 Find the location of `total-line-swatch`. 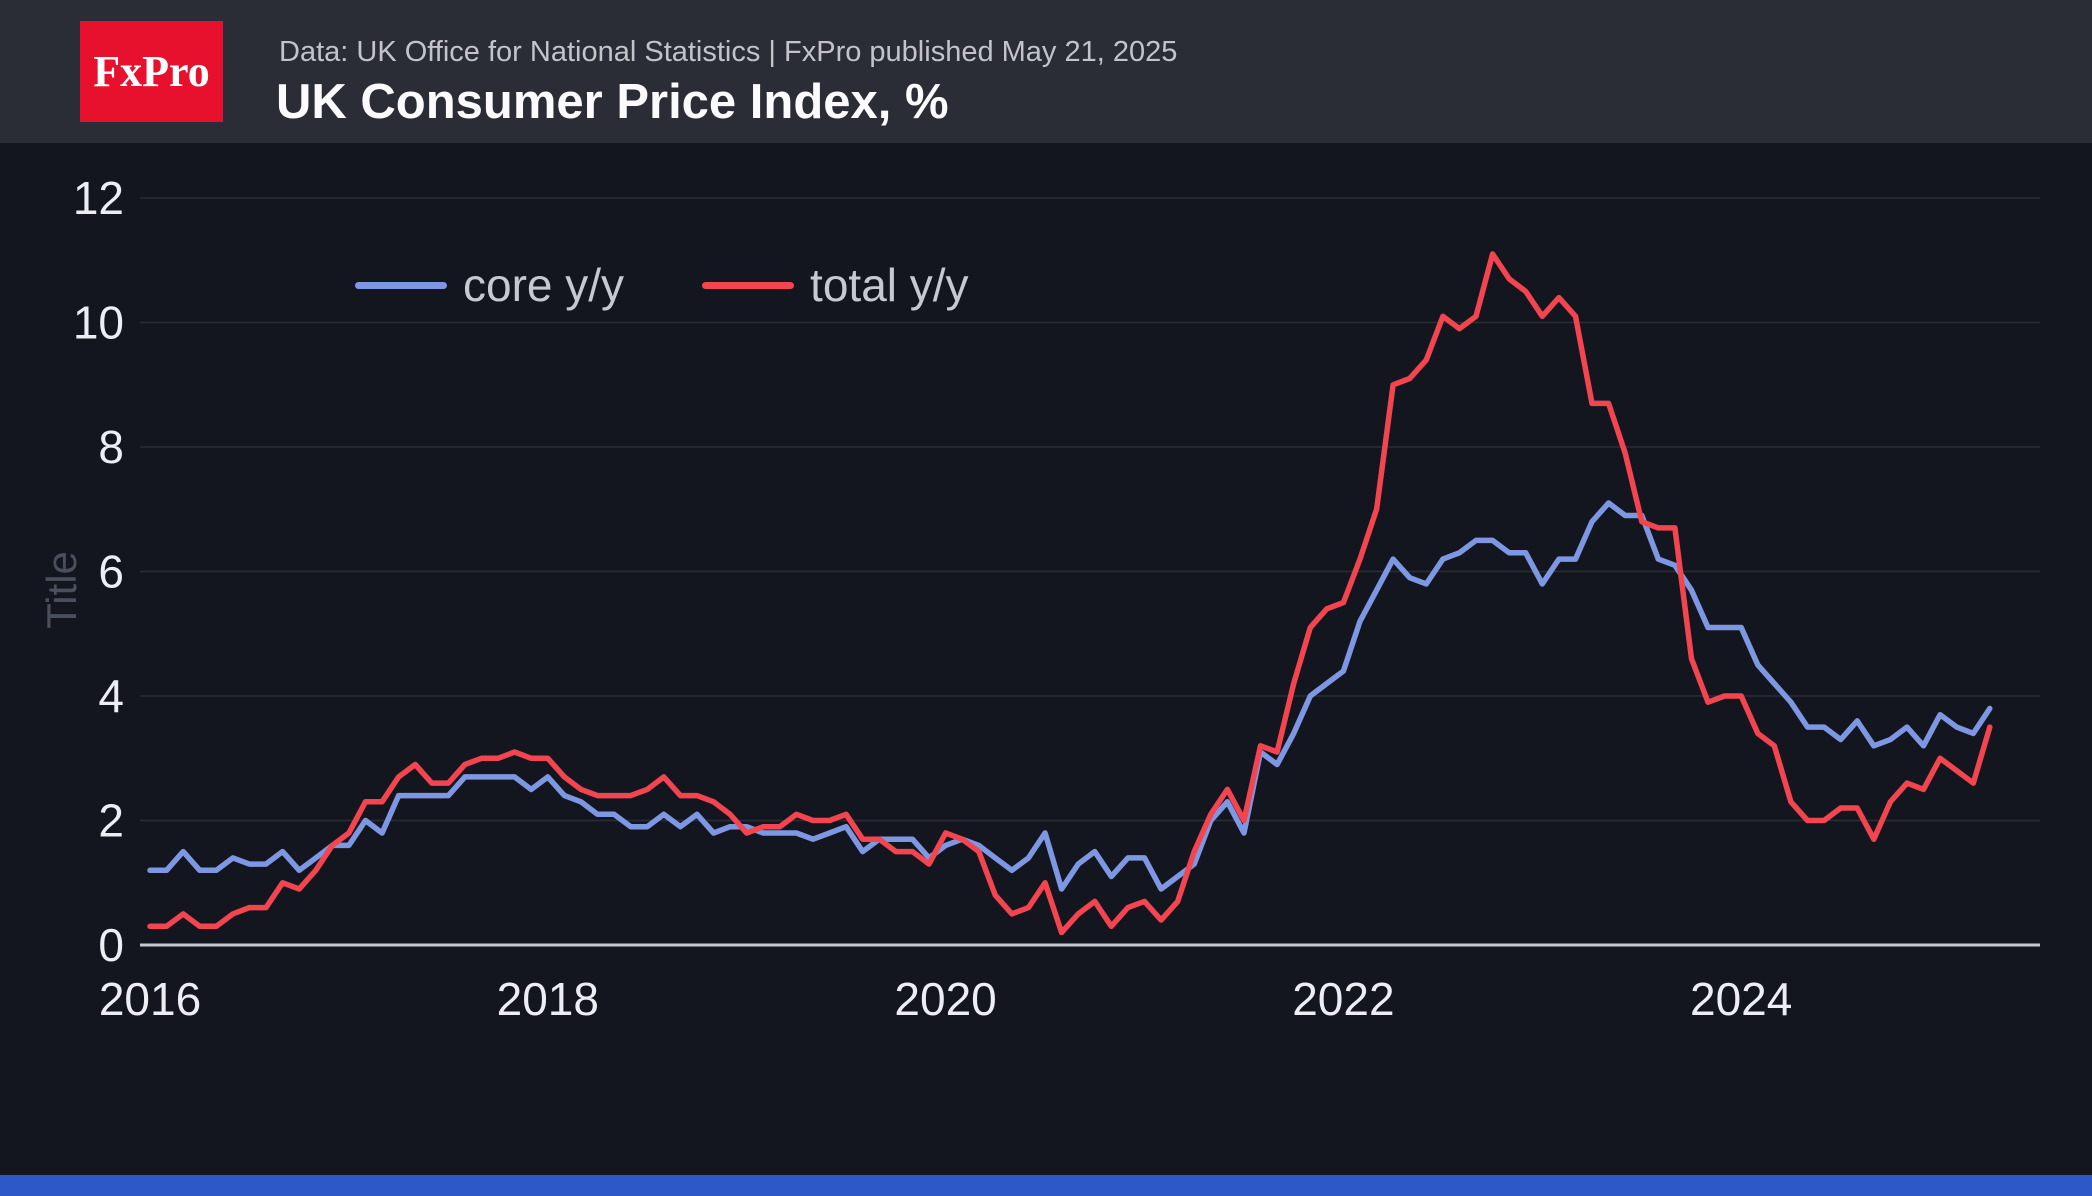

total-line-swatch is located at coordinates (748, 285).